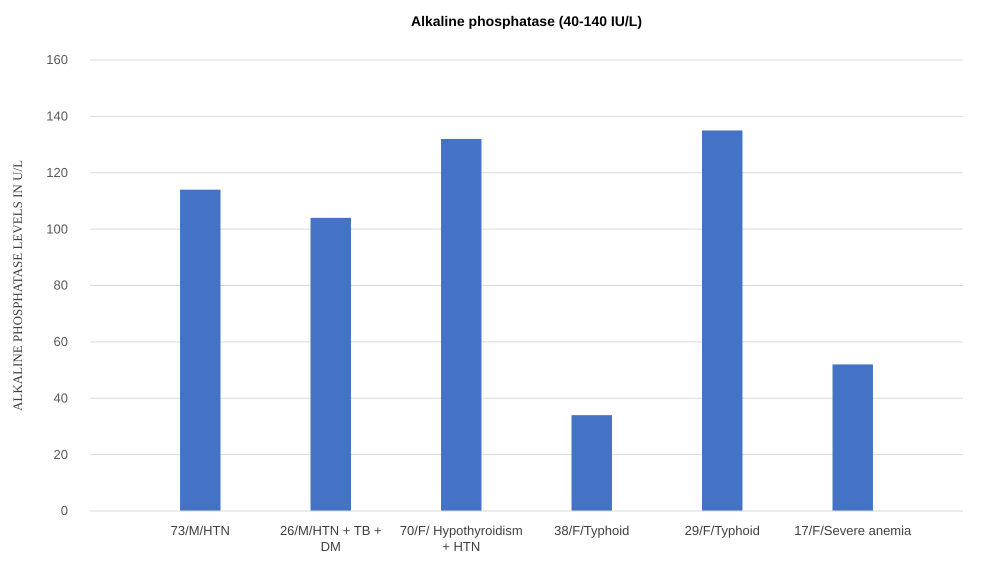 This screenshot has height=571, width=983. I want to click on y-tick-label: 80, so click(61, 285).